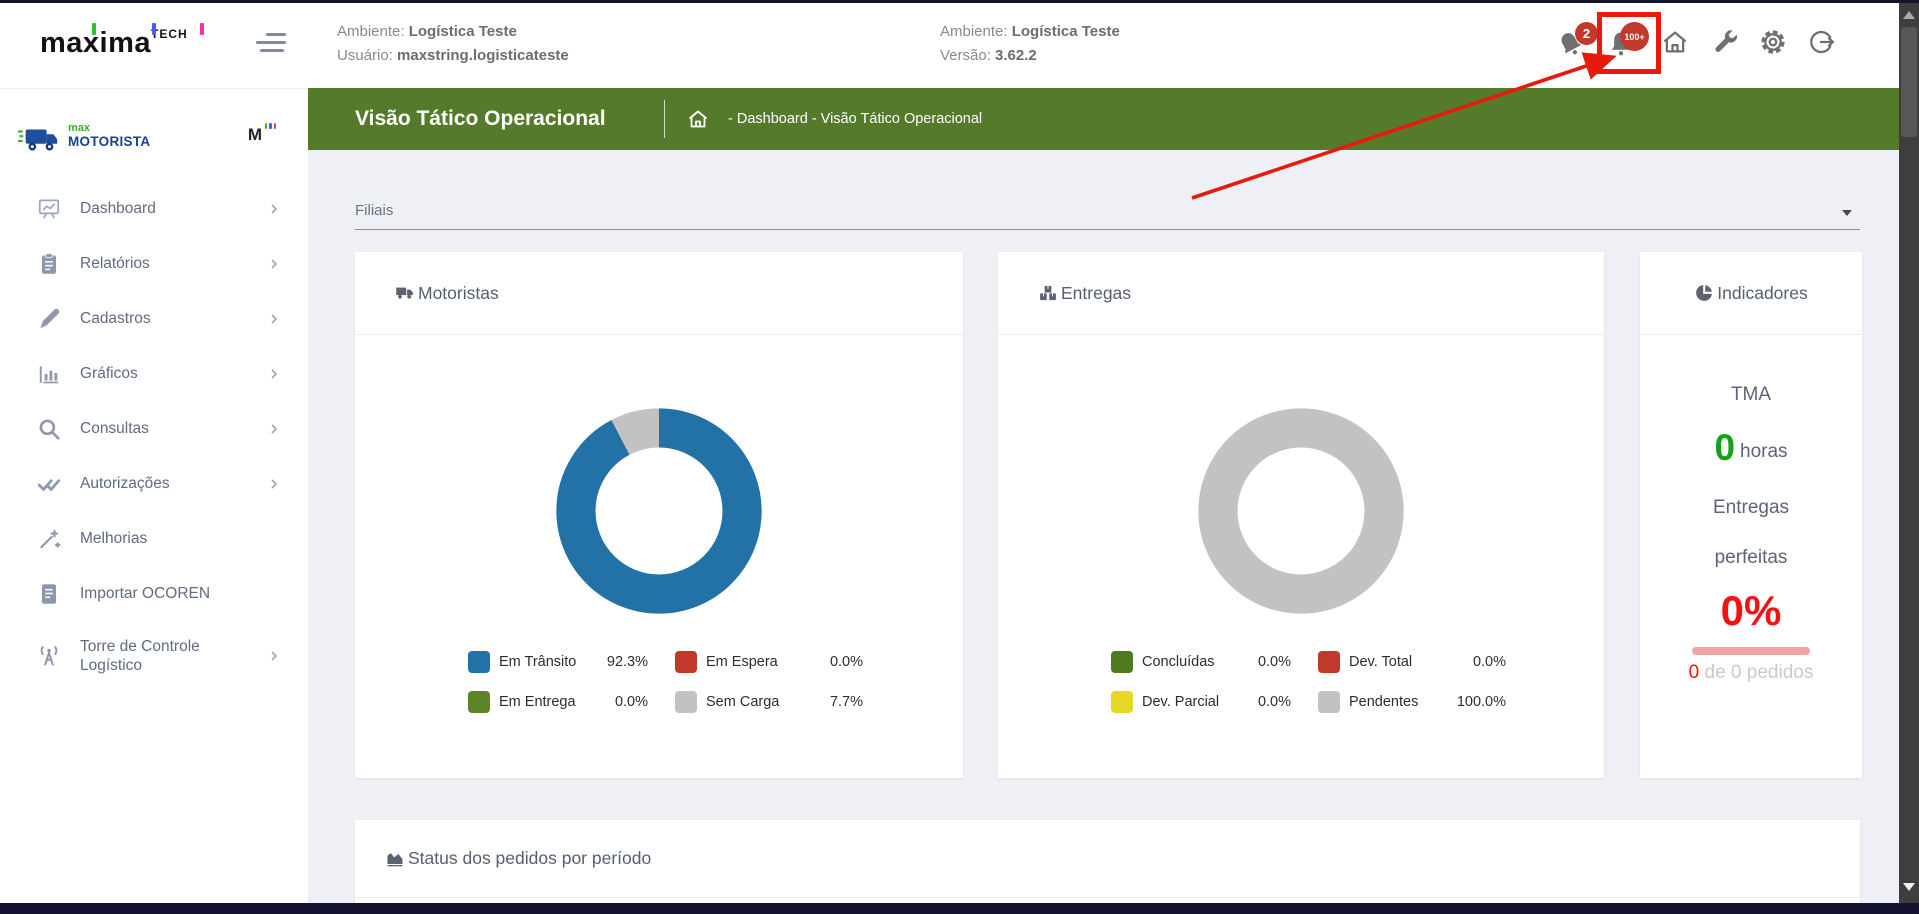  What do you see at coordinates (855, 119) in the screenshot?
I see `breadcrumb: - Dashboard - Visão Tático Operacional` at bounding box center [855, 119].